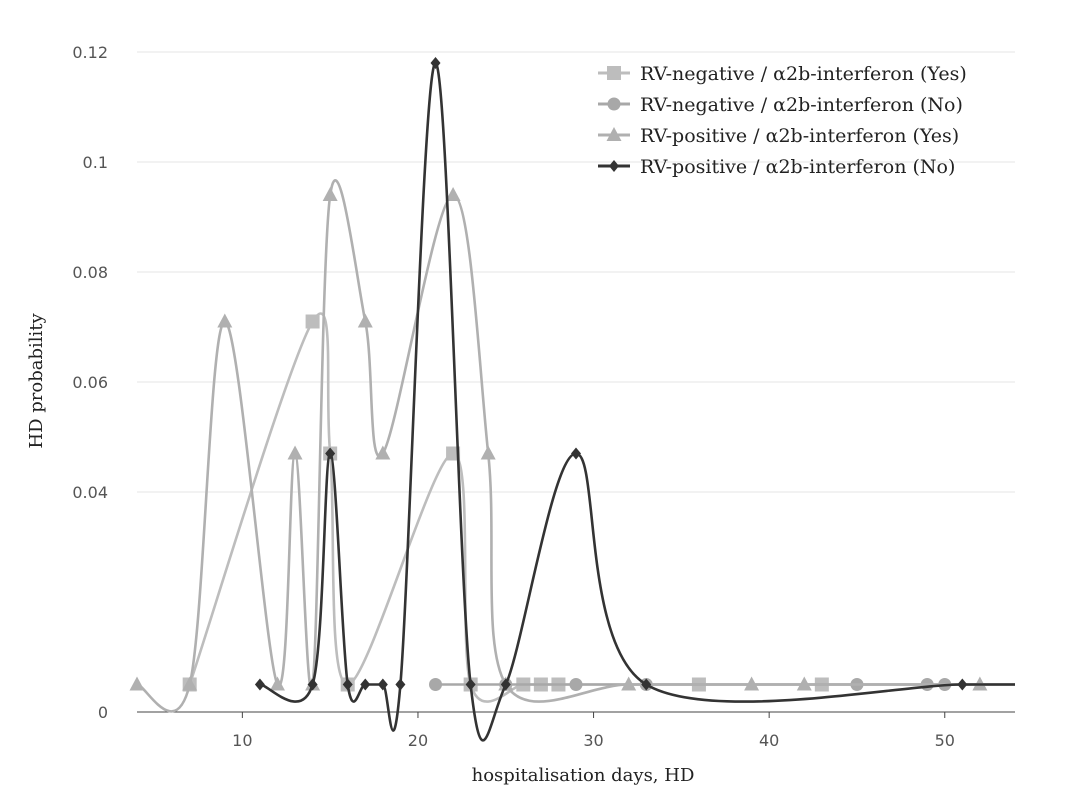 The image size is (1090, 800). I want to click on y-axis-ticks: 0 0.04 0.06 0.08 0.1 0.12, so click(90, 382).